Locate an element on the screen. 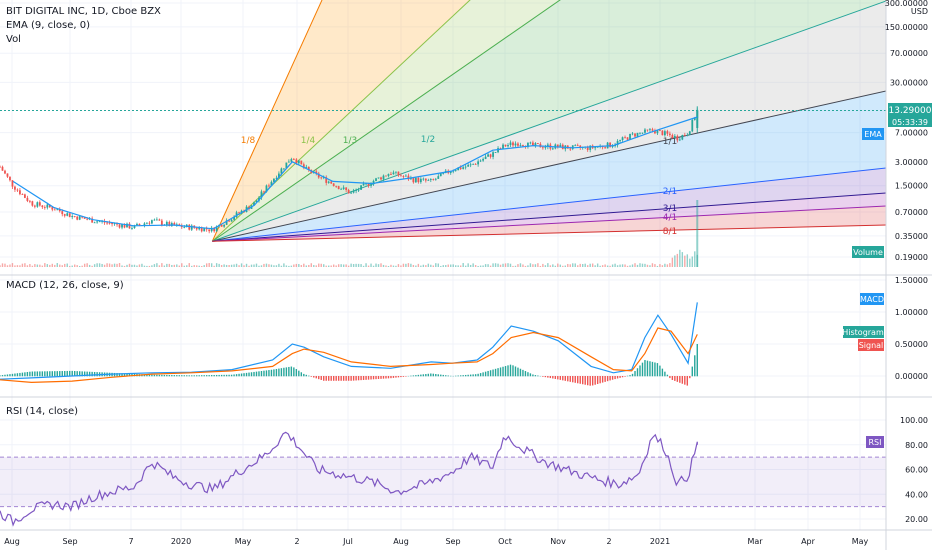 Image resolution: width=932 pixels, height=550 pixels. time-tick-label: Nov is located at coordinates (558, 541).